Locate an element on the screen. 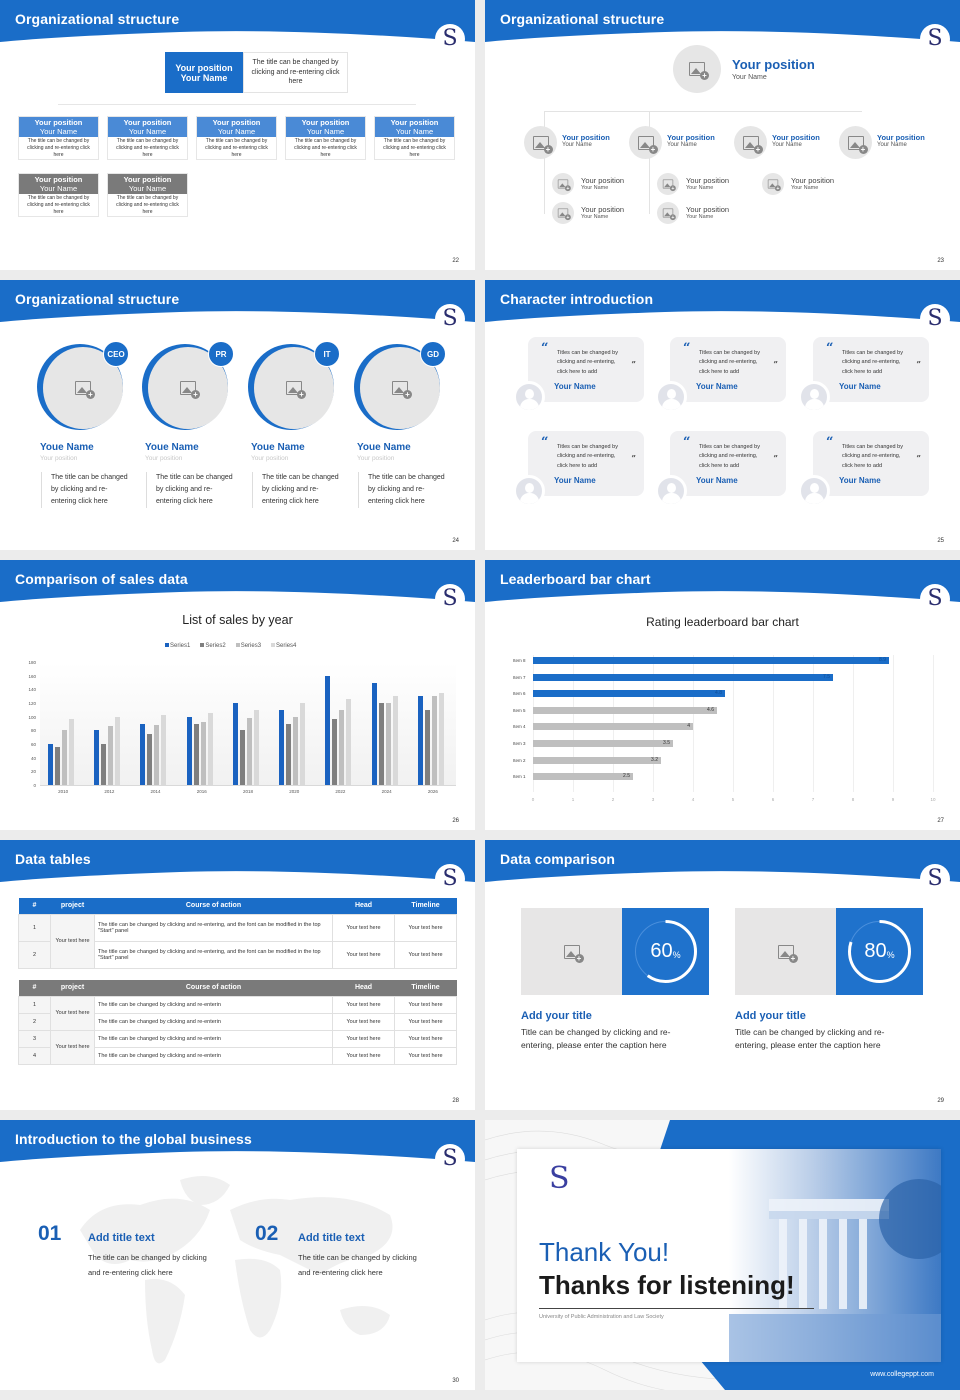 The image size is (960, 1400). y-axis-tick: 160 is located at coordinates (32, 676).